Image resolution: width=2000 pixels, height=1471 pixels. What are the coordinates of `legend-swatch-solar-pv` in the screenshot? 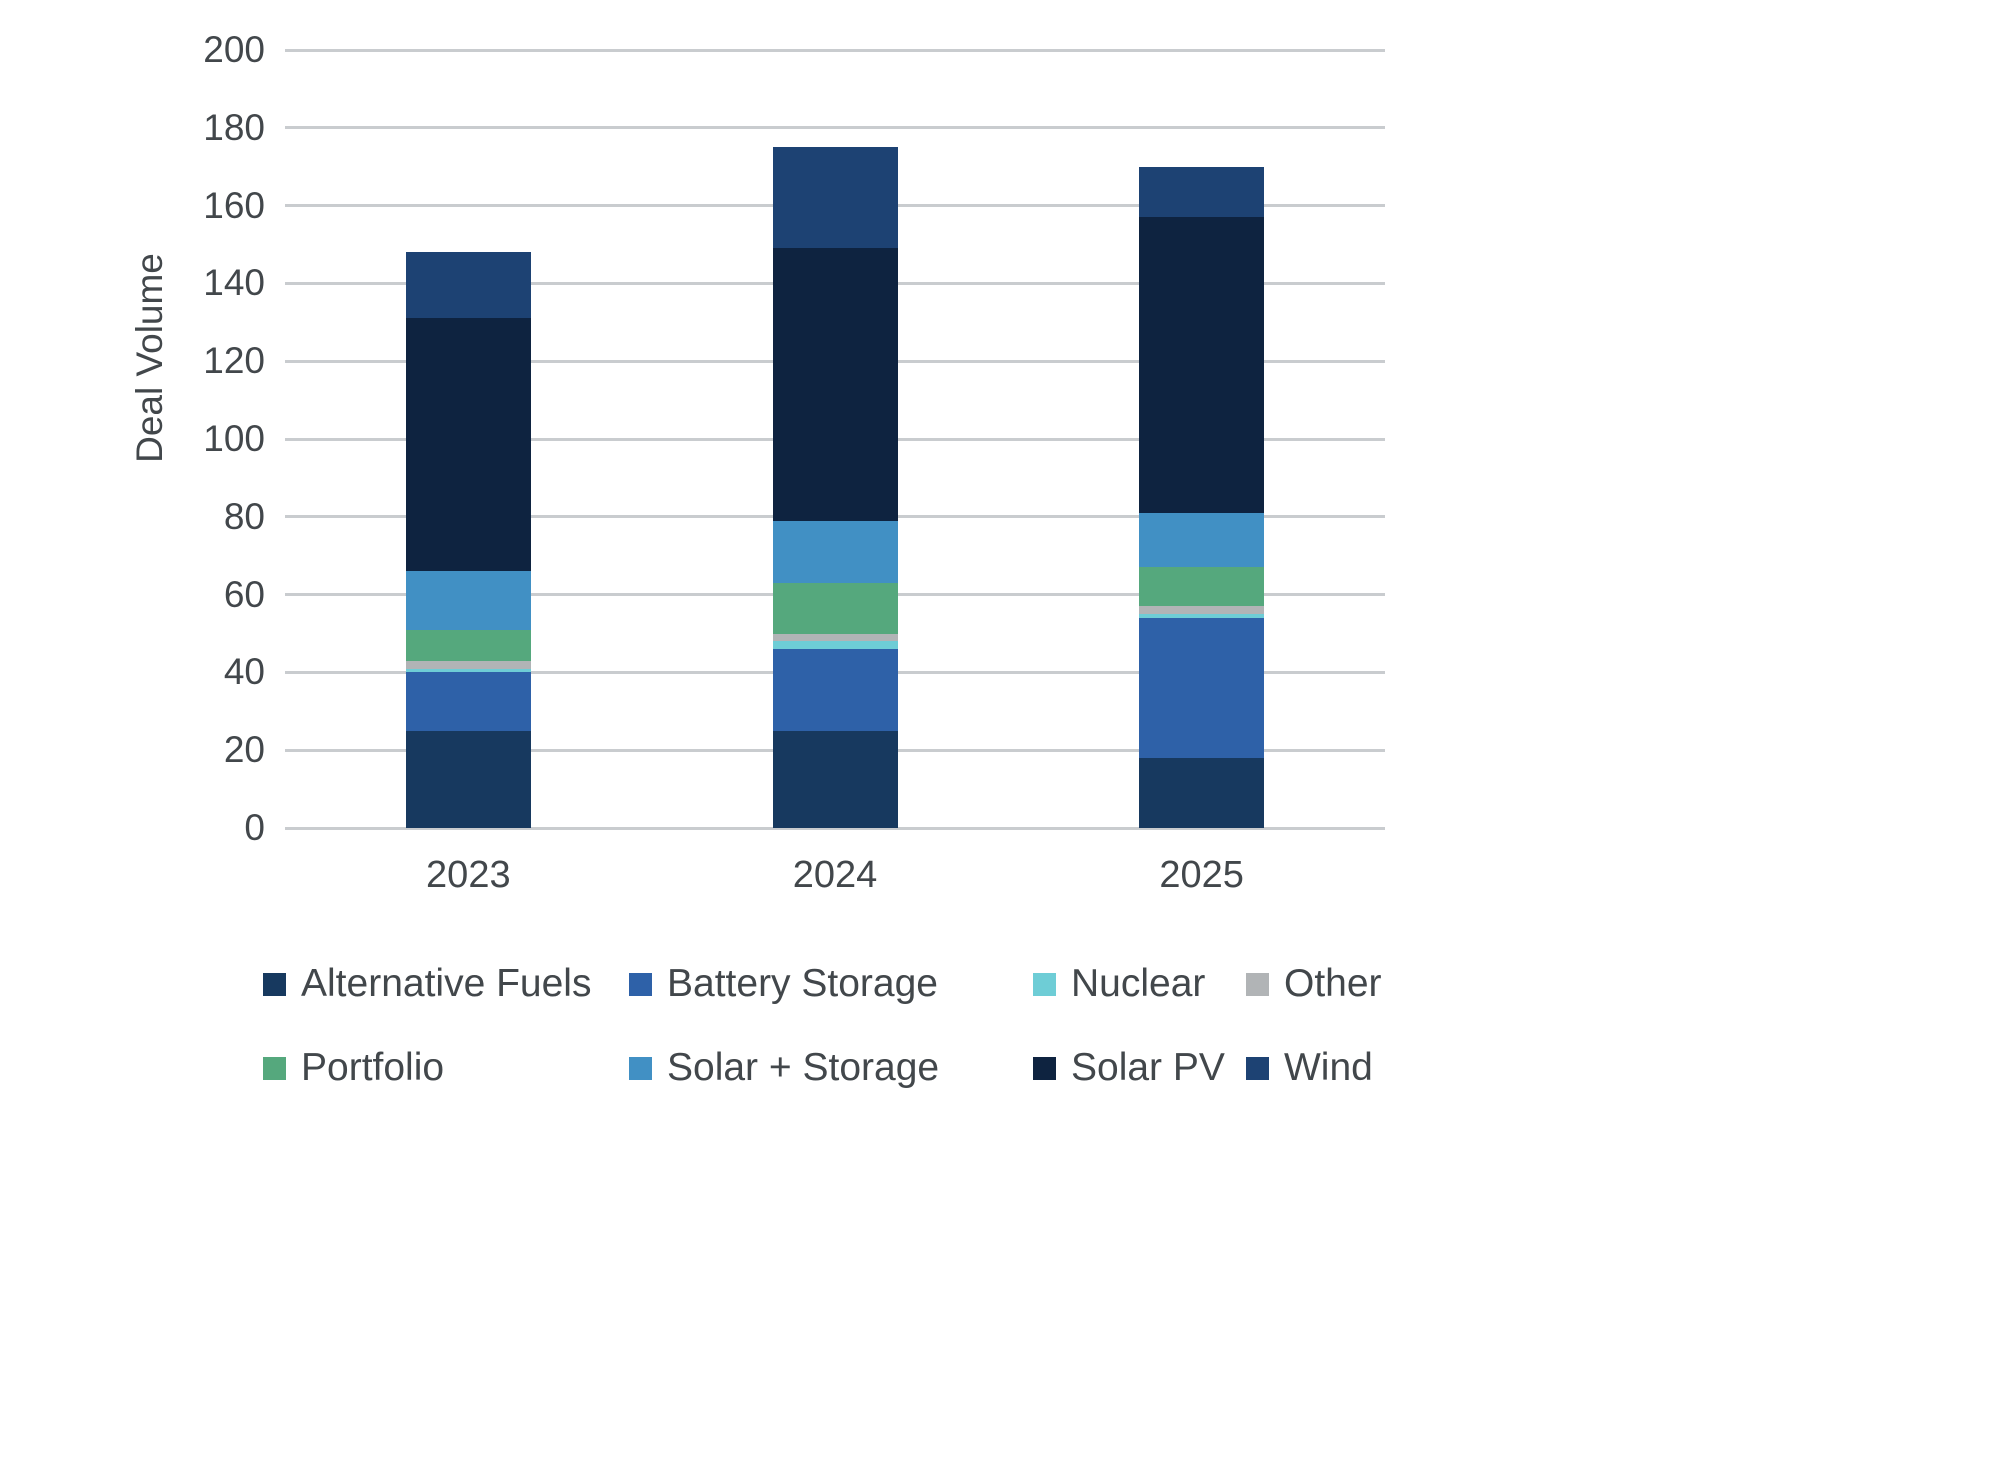 It's located at (1044, 1068).